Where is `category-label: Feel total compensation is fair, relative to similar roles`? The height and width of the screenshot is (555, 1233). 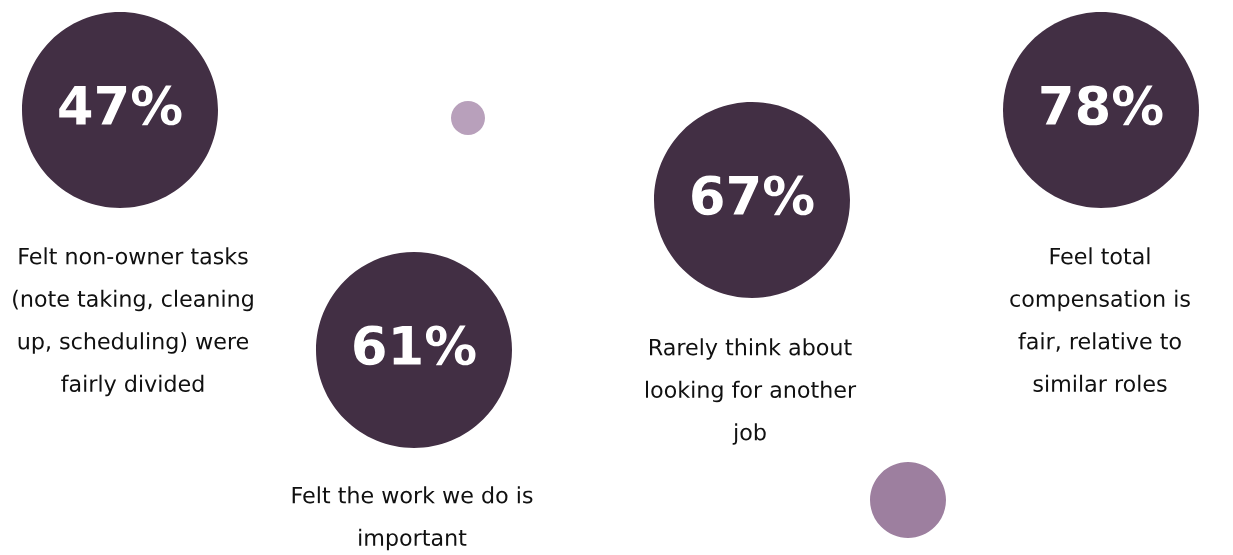
category-label: Feel total compensation is fair, relative to similar roles is located at coordinates (1100, 319).